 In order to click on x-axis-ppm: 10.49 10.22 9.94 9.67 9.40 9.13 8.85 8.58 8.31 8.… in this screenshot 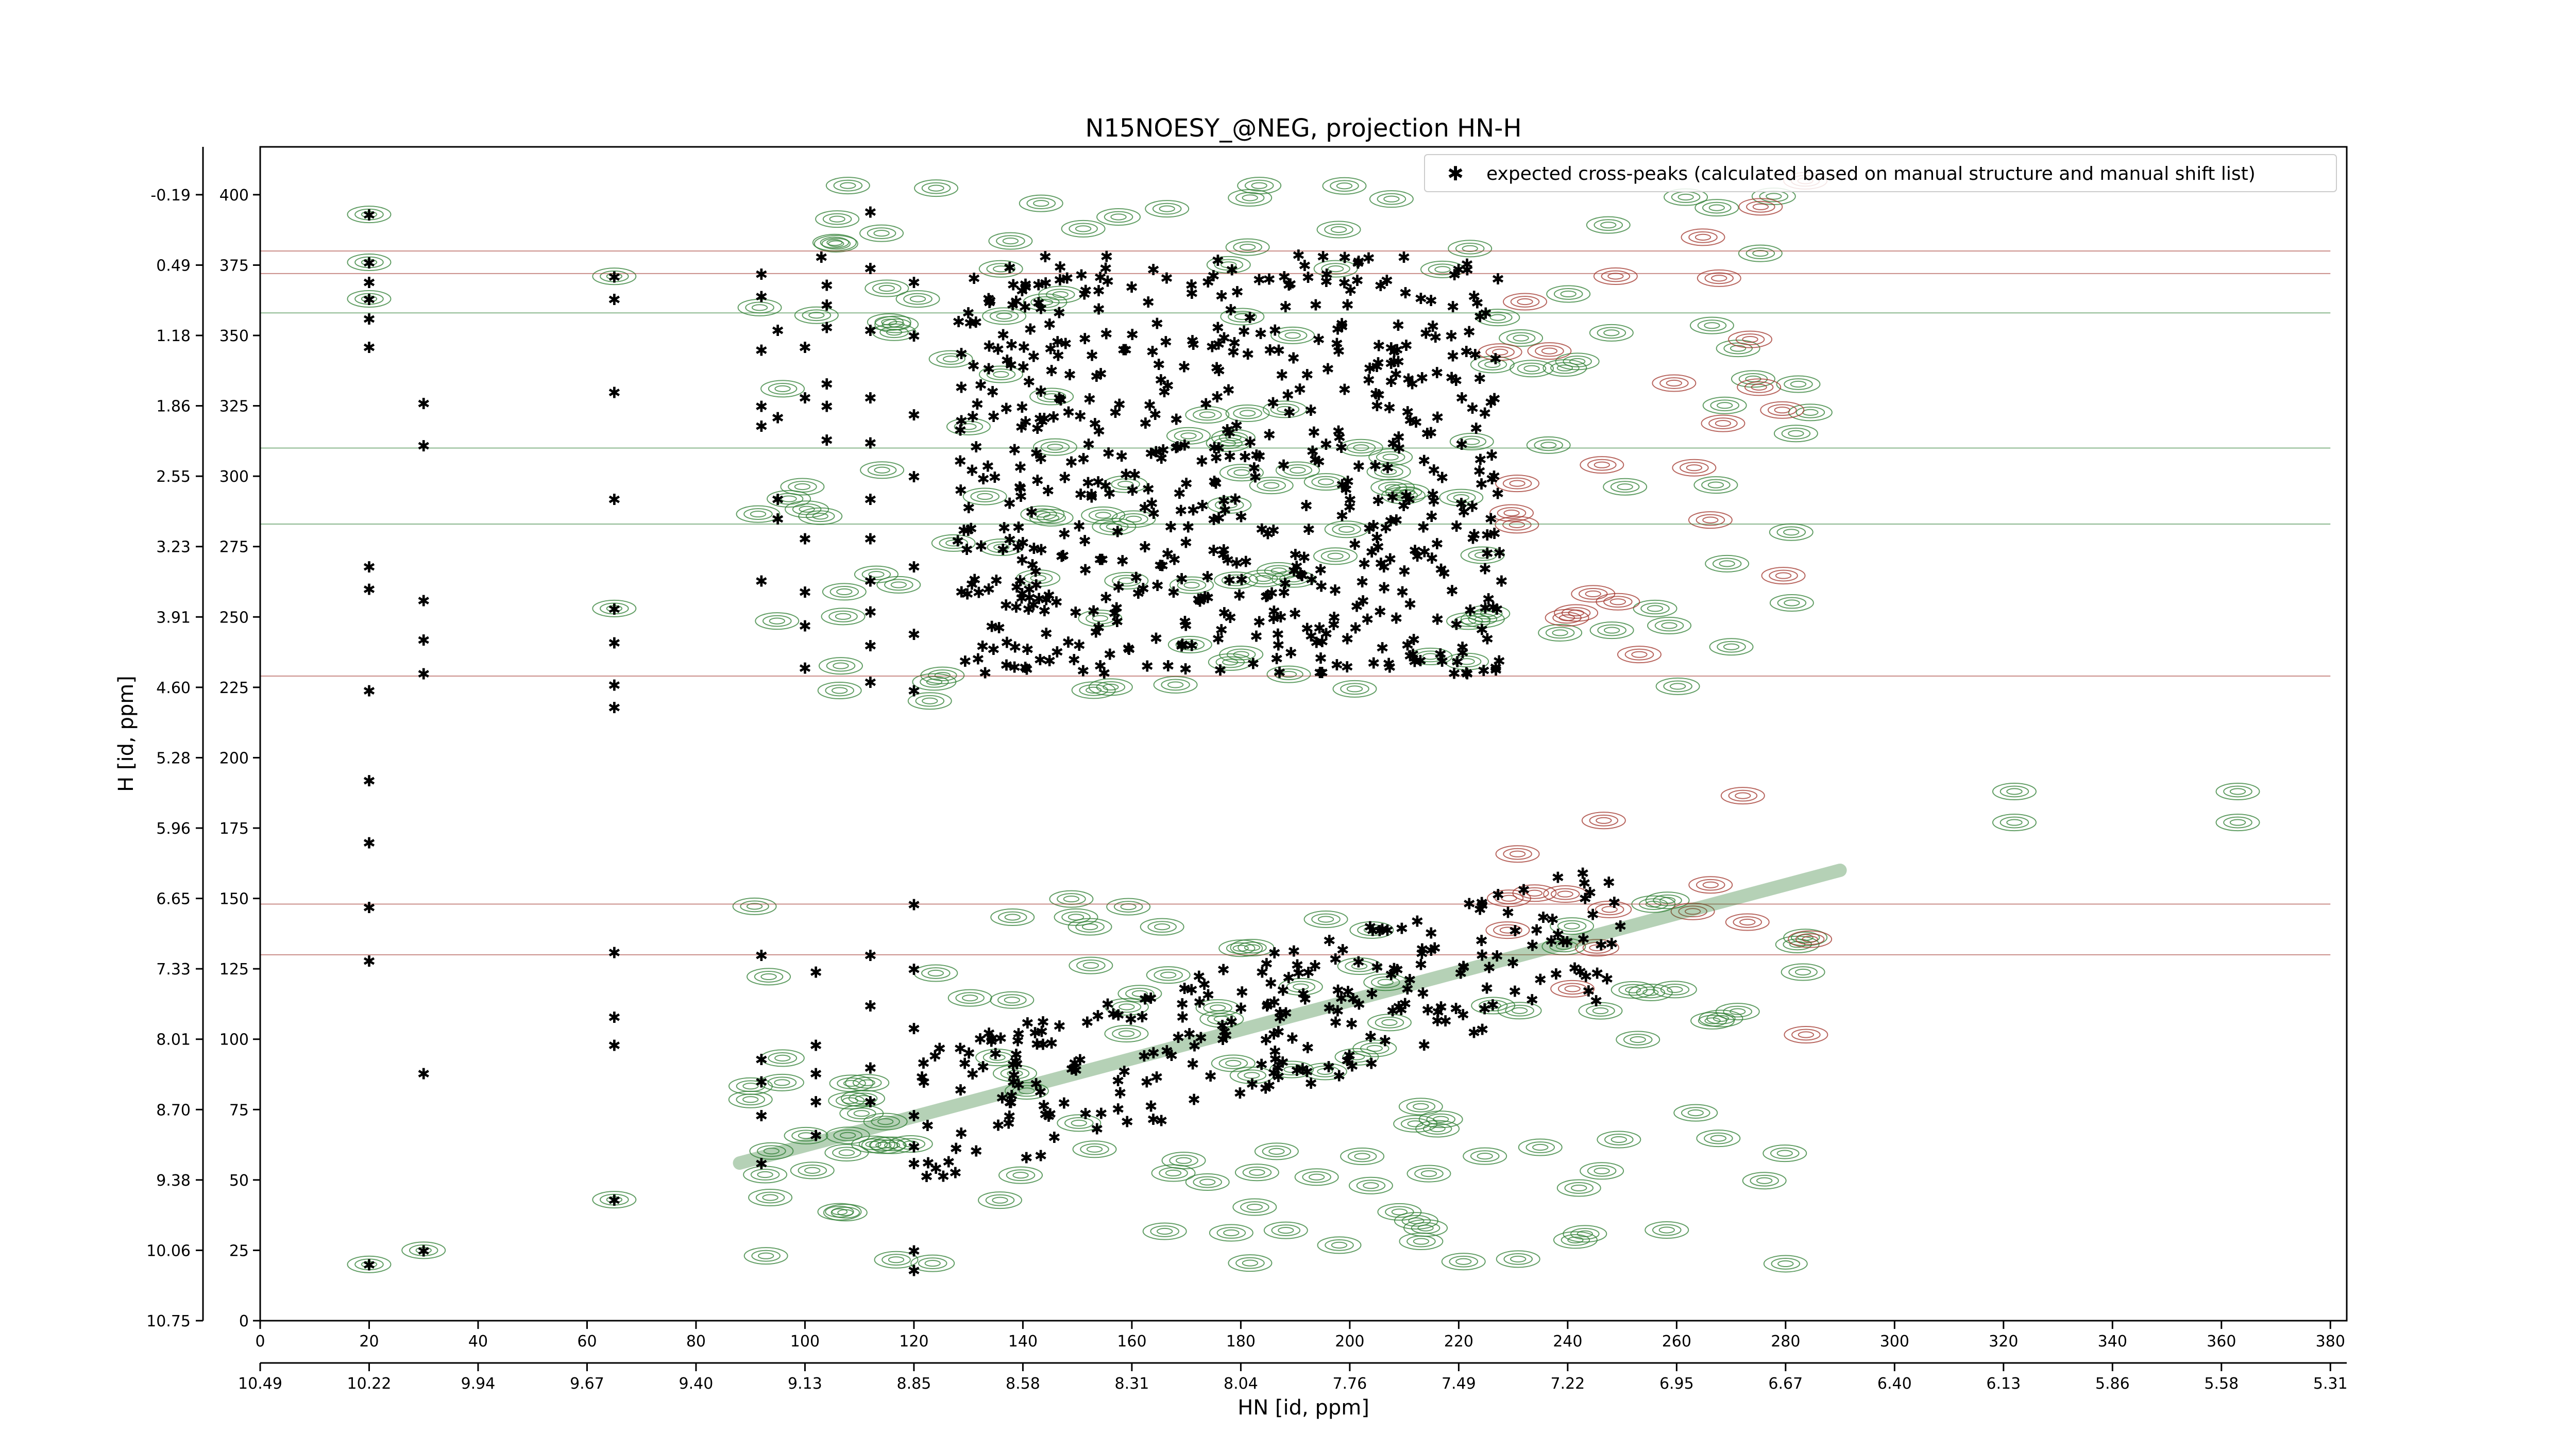, I will do `click(1293, 1378)`.